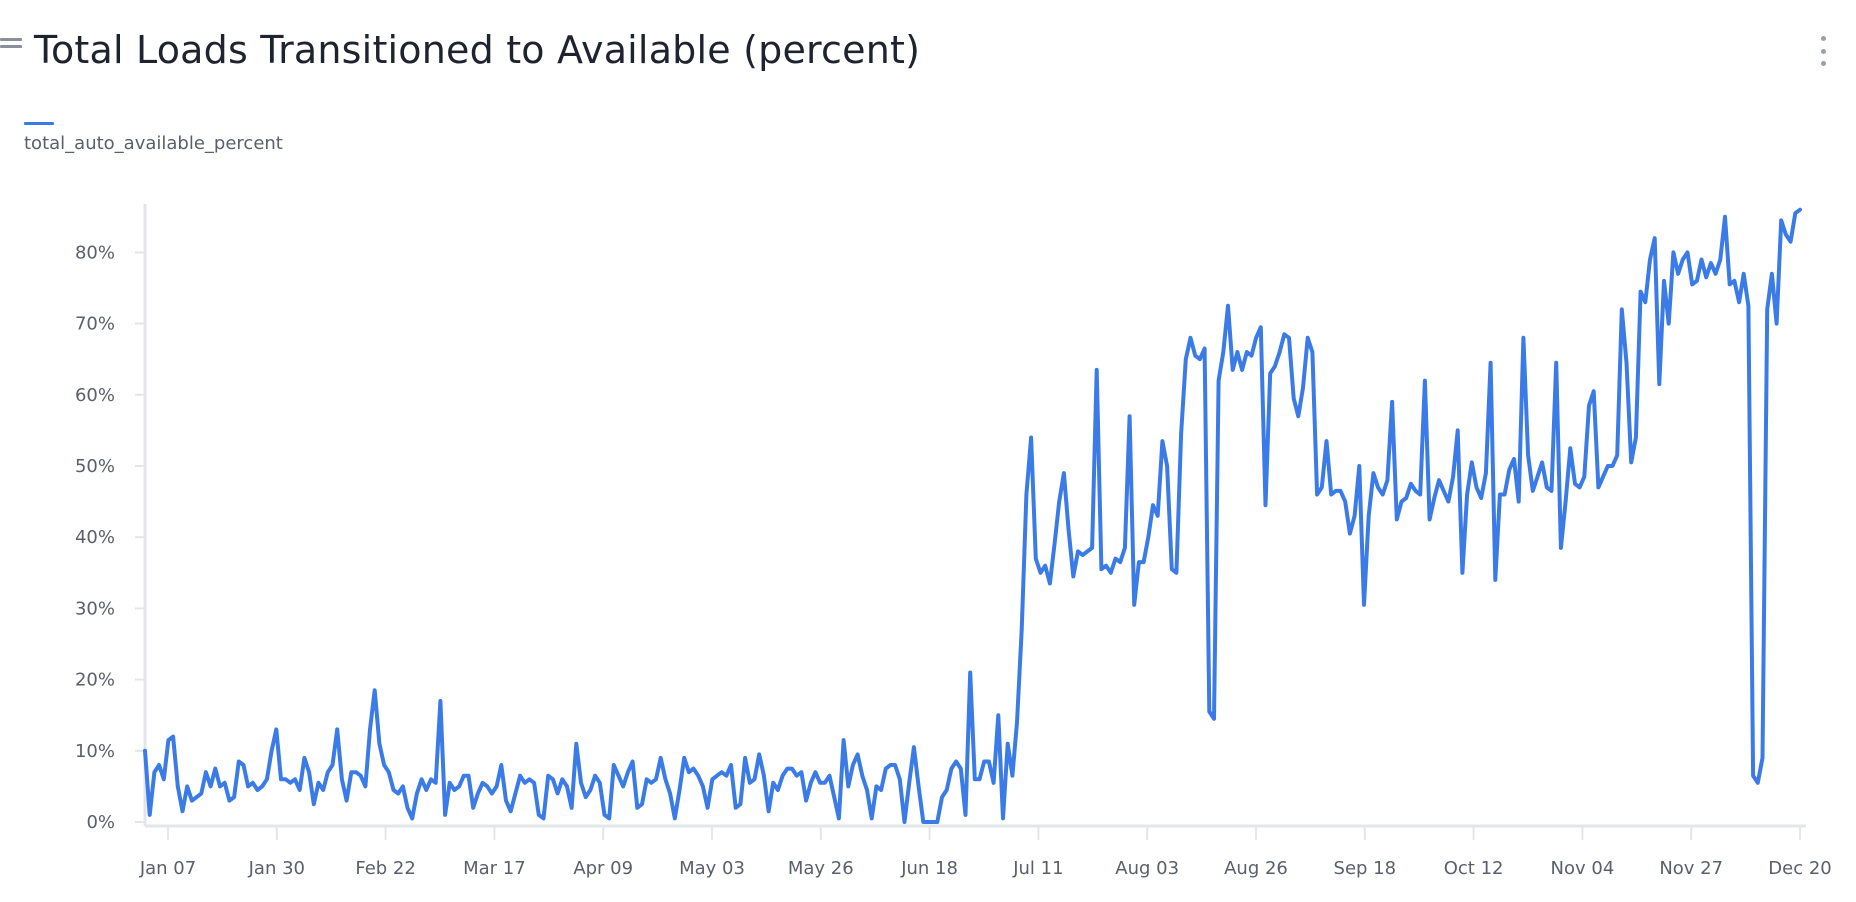 The image size is (1856, 902). Describe the element at coordinates (95, 608) in the screenshot. I see `y-tick-label: 30%` at that location.